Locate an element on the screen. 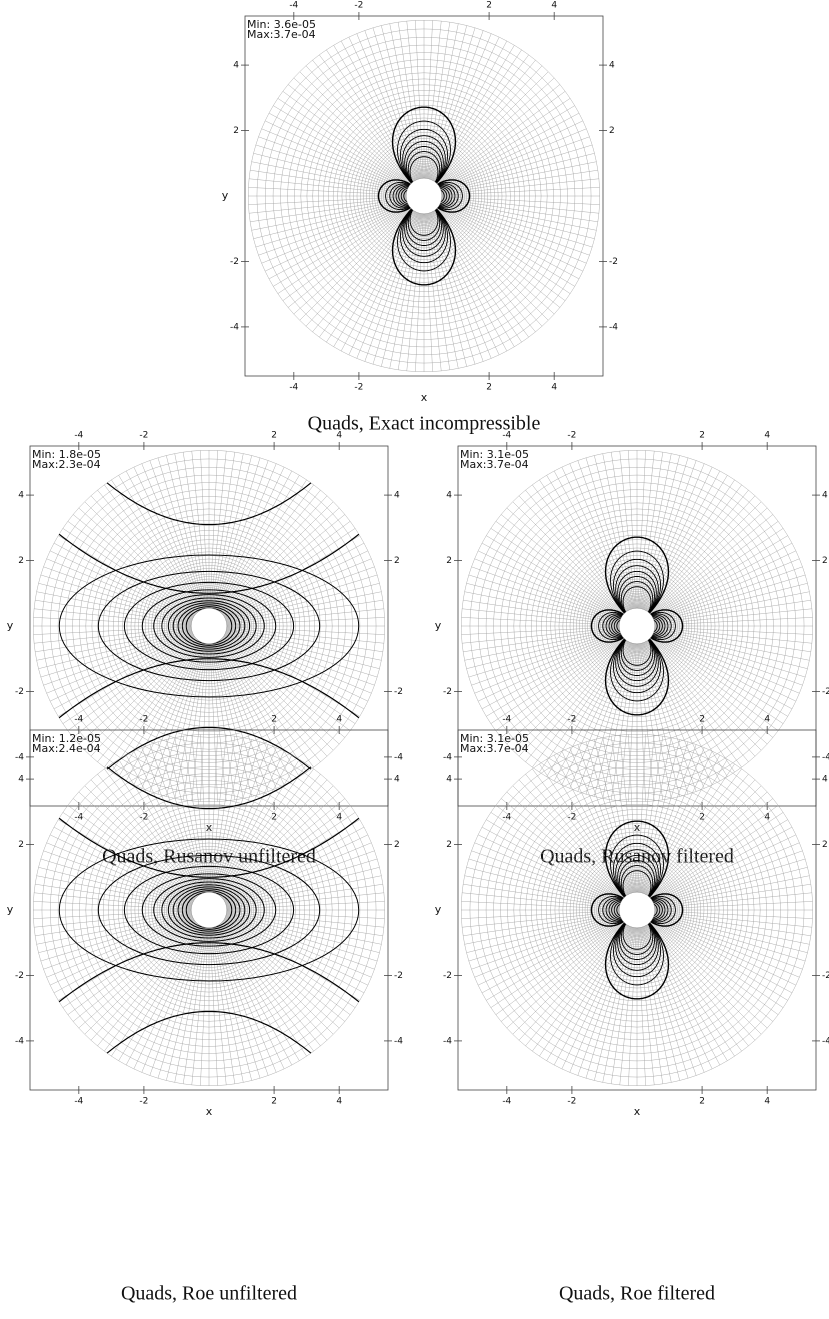 The width and height of the screenshot is (829, 1319). panel-caption: Quads, Roe unfiltered is located at coordinates (209, 1294).